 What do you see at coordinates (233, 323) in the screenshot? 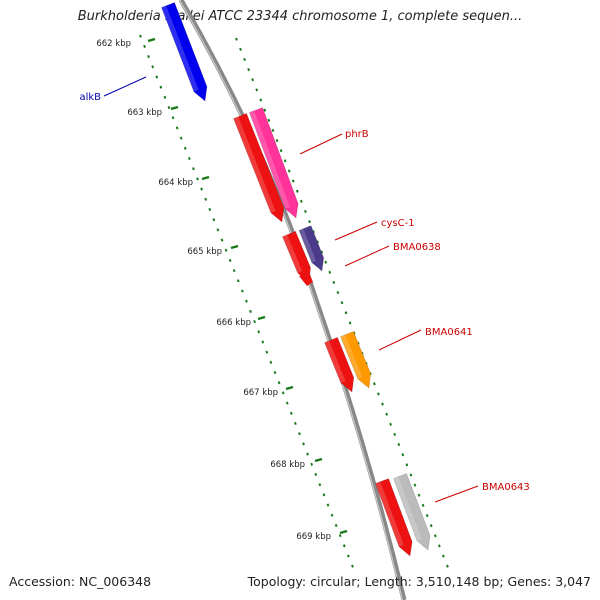
I see `tick-label: 666 kbp` at bounding box center [233, 323].